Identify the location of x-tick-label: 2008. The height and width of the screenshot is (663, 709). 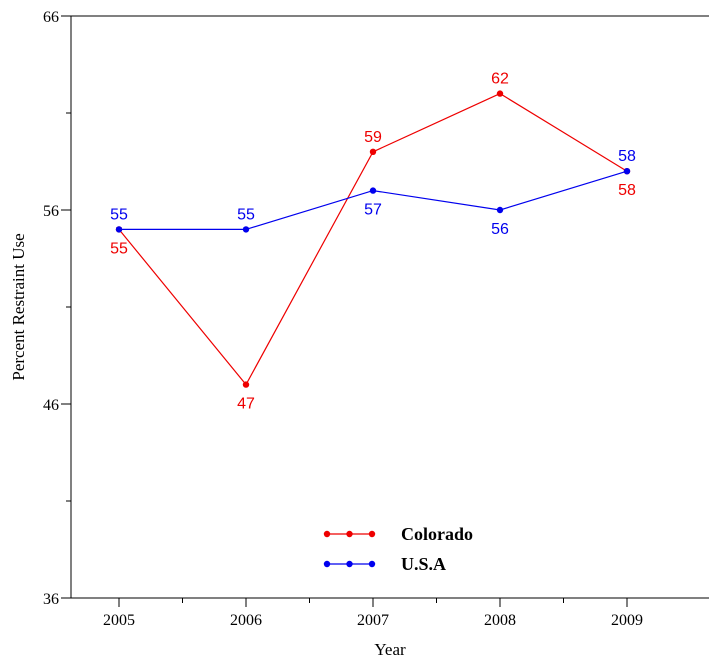
(500, 620).